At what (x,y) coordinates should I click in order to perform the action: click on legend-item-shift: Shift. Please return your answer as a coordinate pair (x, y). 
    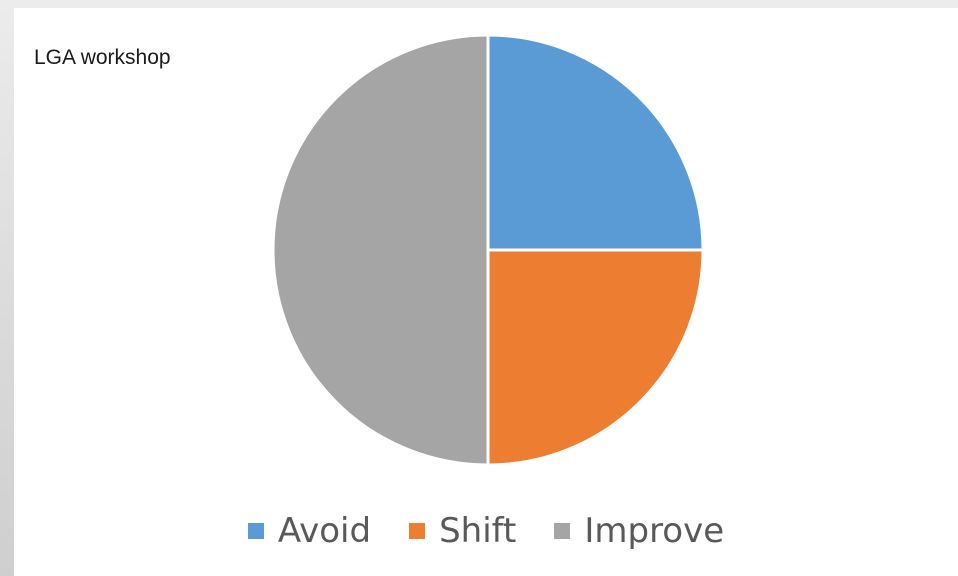
    Looking at the image, I should click on (462, 531).